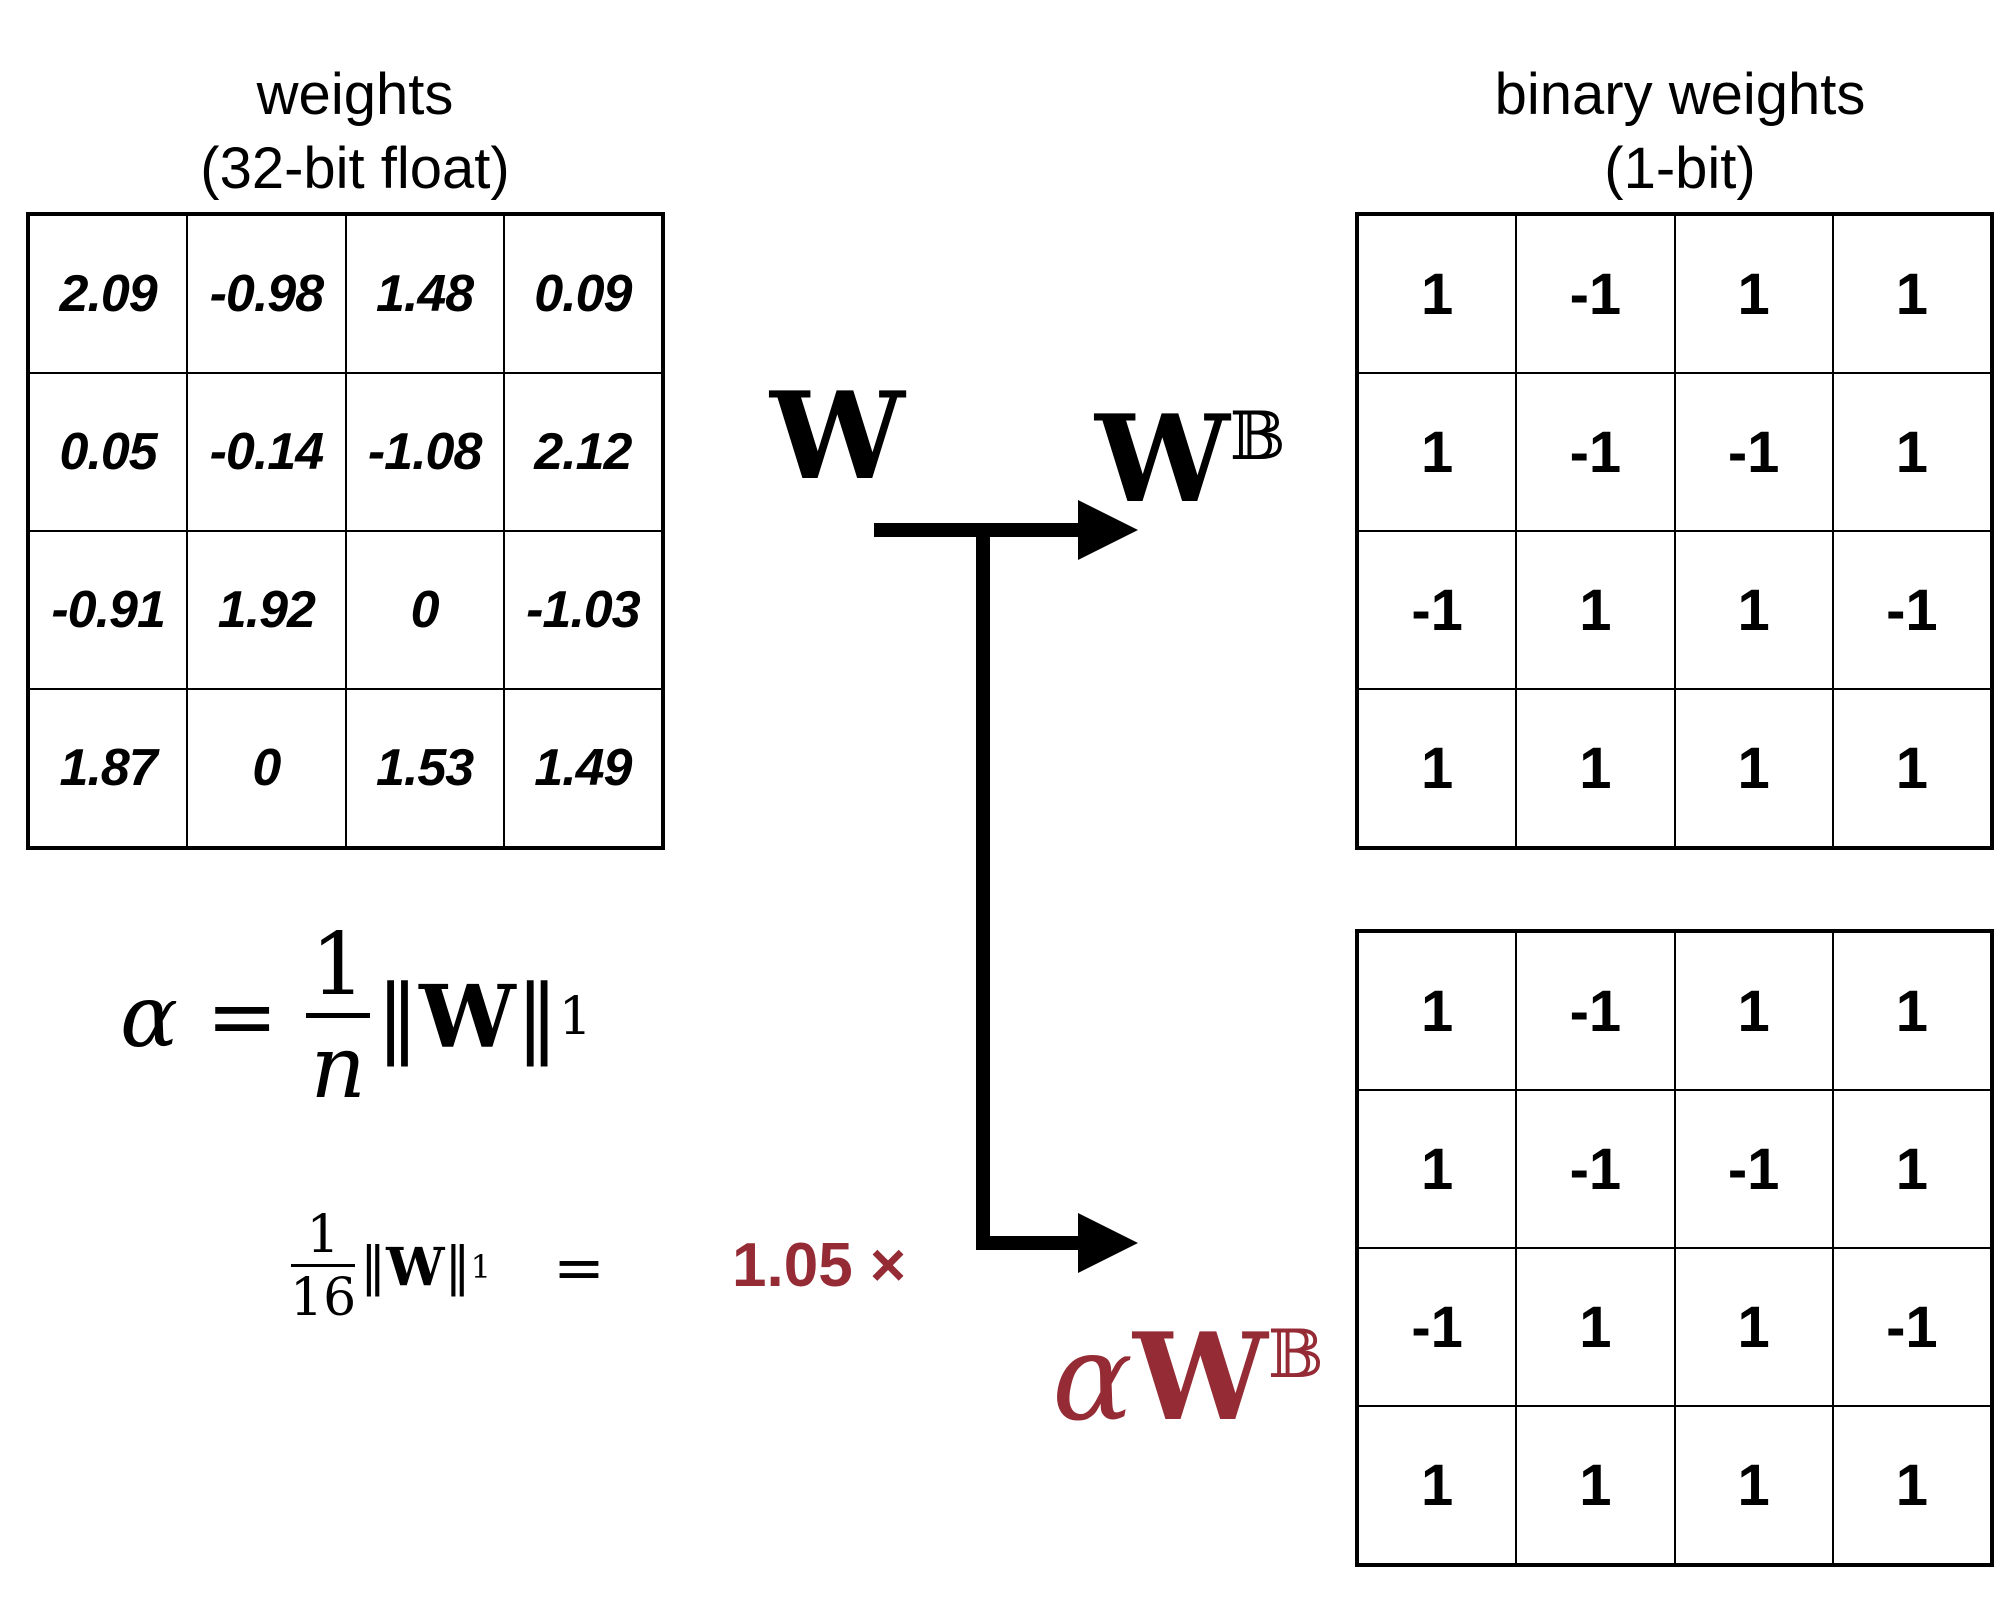 Image resolution: width=2016 pixels, height=1614 pixels. What do you see at coordinates (1057, 901) in the screenshot?
I see `arrow-to-alpha-wb` at bounding box center [1057, 901].